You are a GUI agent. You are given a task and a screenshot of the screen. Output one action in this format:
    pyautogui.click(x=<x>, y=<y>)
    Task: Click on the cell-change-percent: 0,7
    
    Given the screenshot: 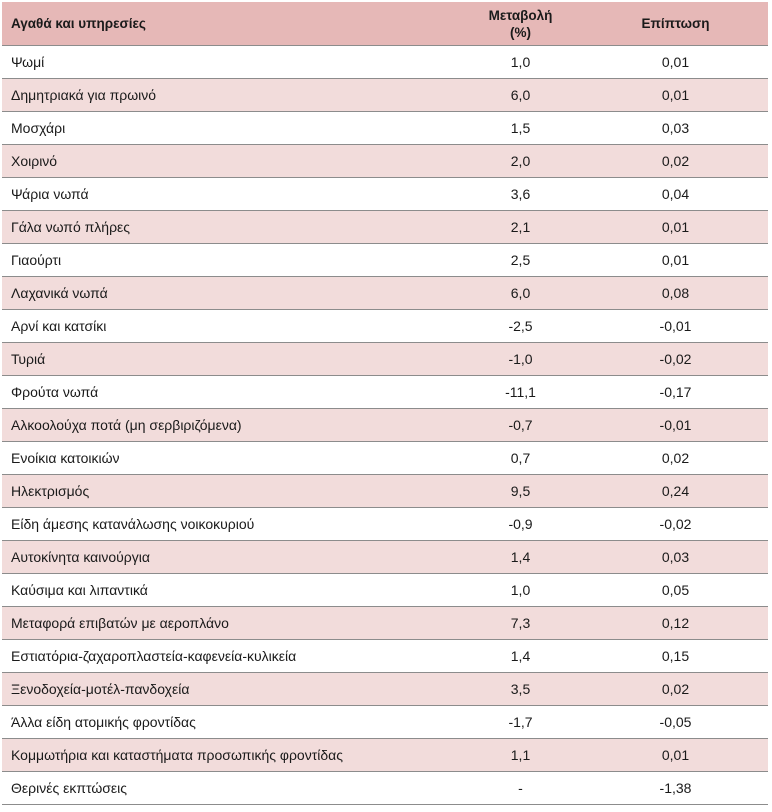 What is the action you would take?
    pyautogui.click(x=514, y=458)
    